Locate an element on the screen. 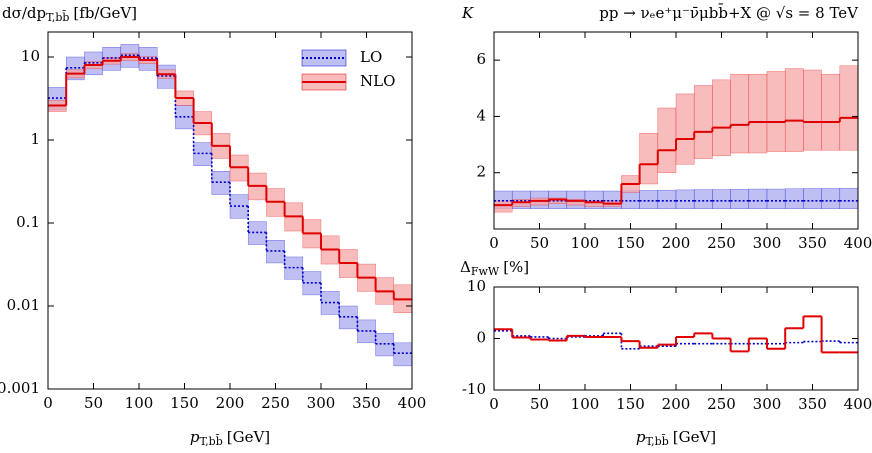 The height and width of the screenshot is (453, 872). y-tick-label: 6 is located at coordinates (481, 59).